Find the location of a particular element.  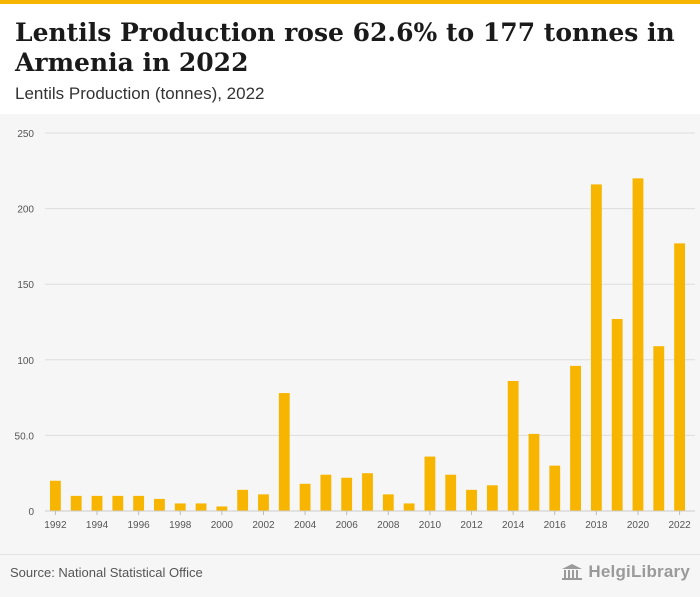

x-tick-label: 2016 is located at coordinates (555, 525).